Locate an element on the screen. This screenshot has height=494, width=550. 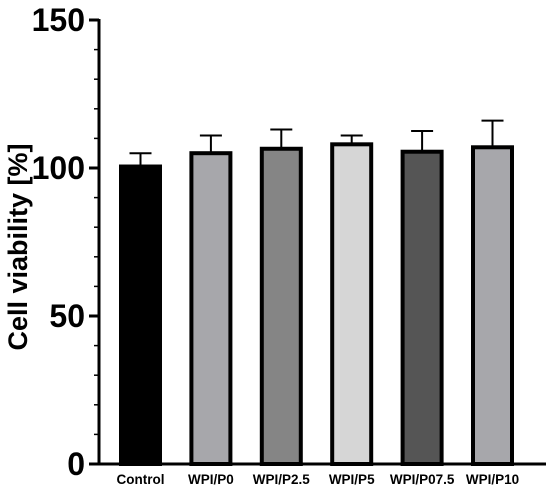
y-tick-label: 50 is located at coordinates (67, 316).